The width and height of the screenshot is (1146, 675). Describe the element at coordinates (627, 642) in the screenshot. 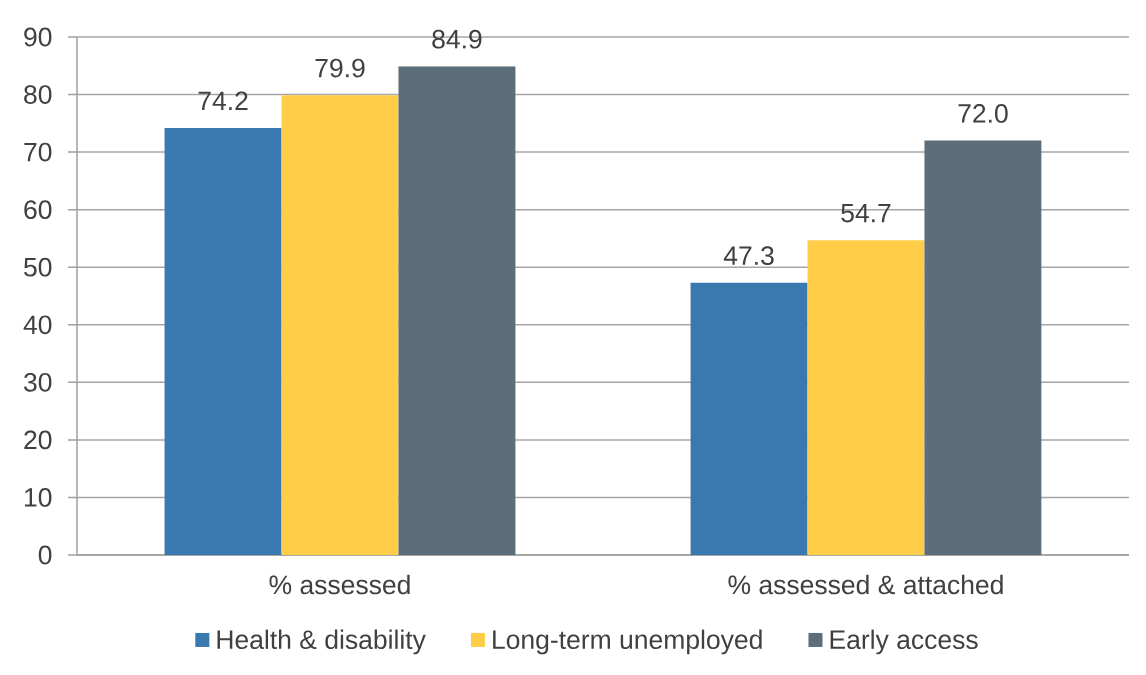

I see `legend-label: Long-term unemployed` at that location.